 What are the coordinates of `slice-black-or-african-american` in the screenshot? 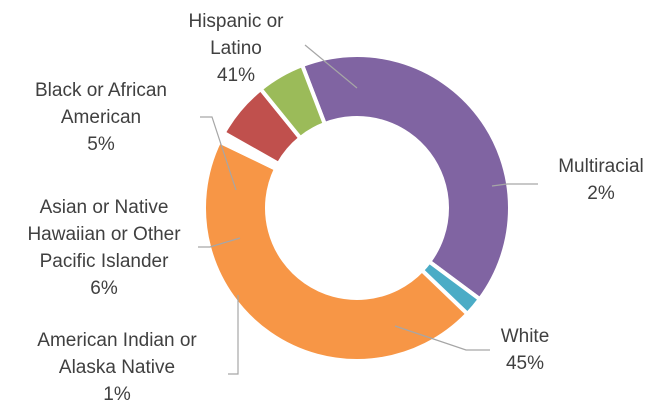 It's located at (292, 102).